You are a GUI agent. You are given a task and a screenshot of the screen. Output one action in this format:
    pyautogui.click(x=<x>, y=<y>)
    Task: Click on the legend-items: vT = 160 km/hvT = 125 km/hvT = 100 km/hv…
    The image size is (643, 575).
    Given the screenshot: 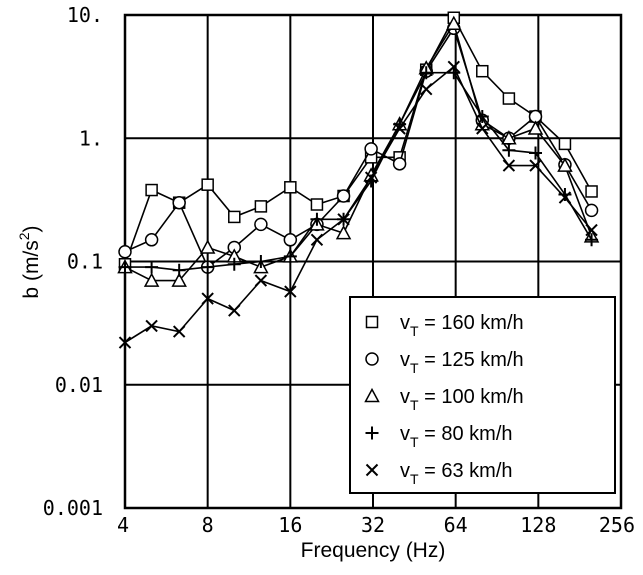 What is the action you would take?
    pyautogui.click(x=444, y=399)
    